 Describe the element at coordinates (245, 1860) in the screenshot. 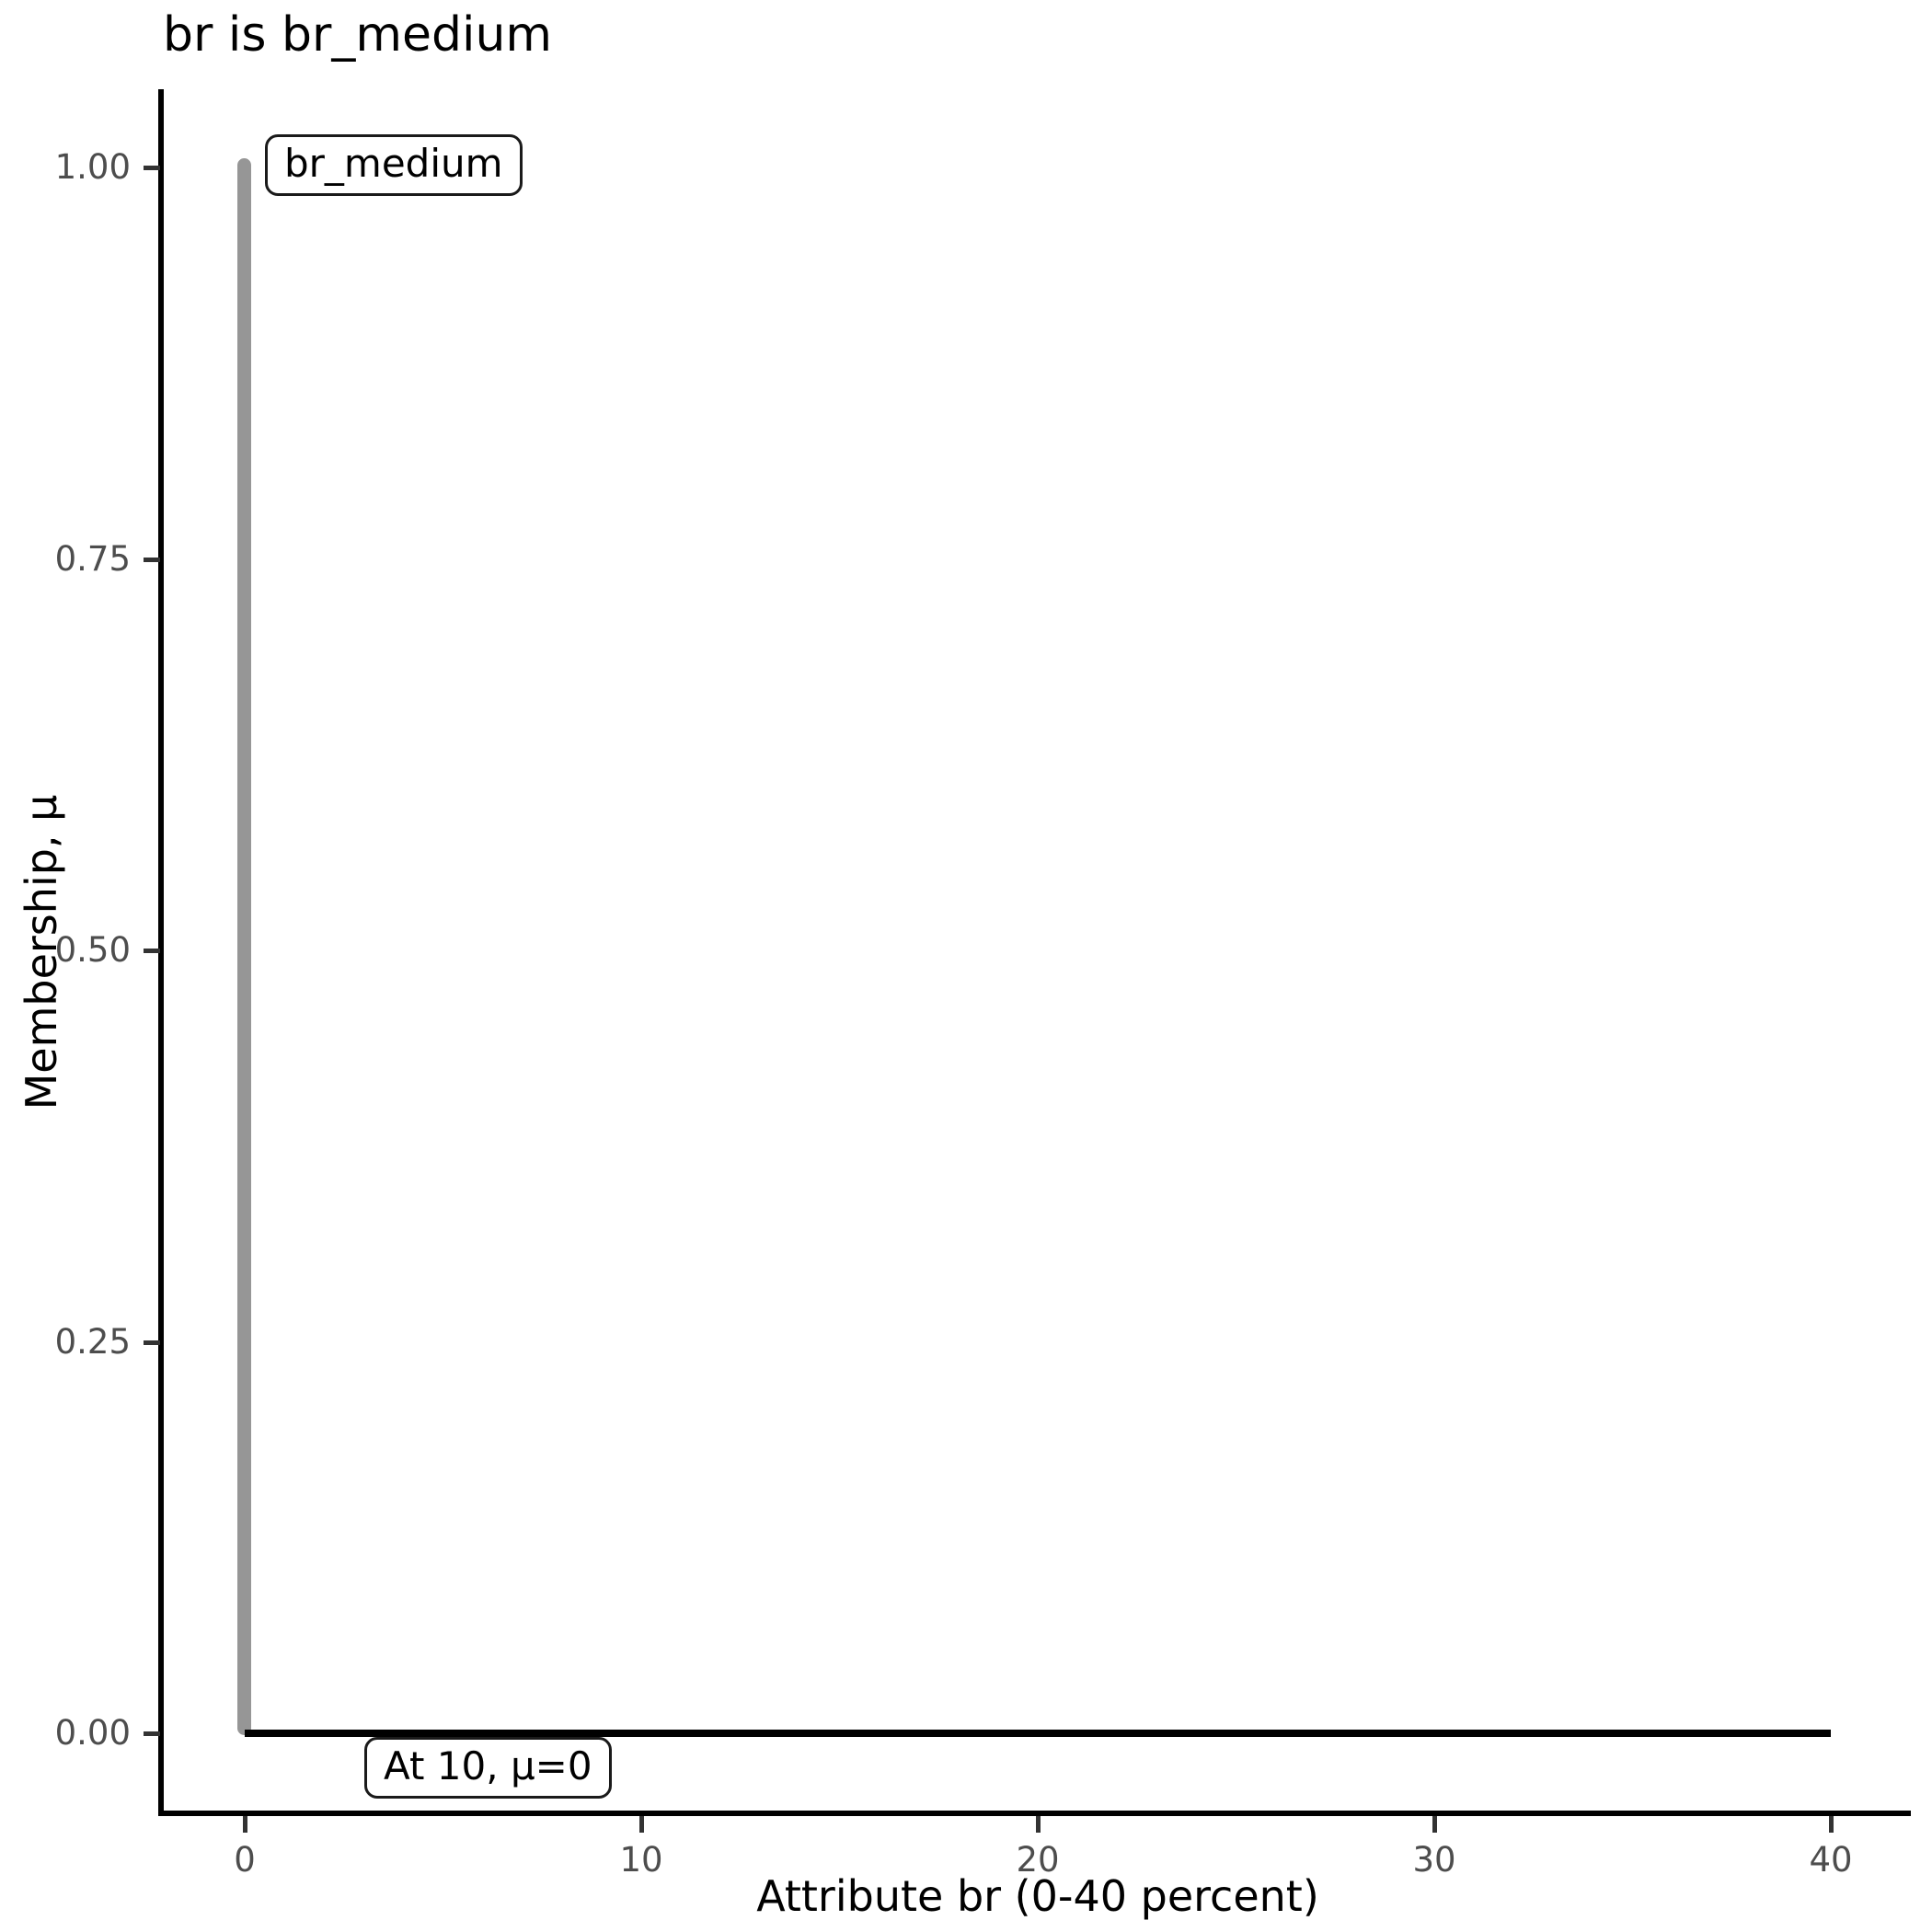

I see `x-tick-label: 0` at that location.